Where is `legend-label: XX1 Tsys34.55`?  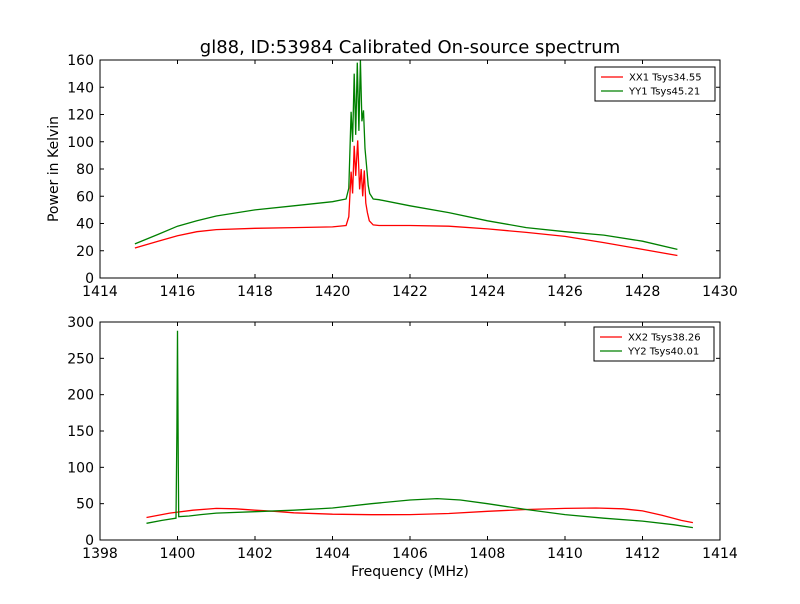
legend-label: XX1 Tsys34.55 is located at coordinates (665, 78).